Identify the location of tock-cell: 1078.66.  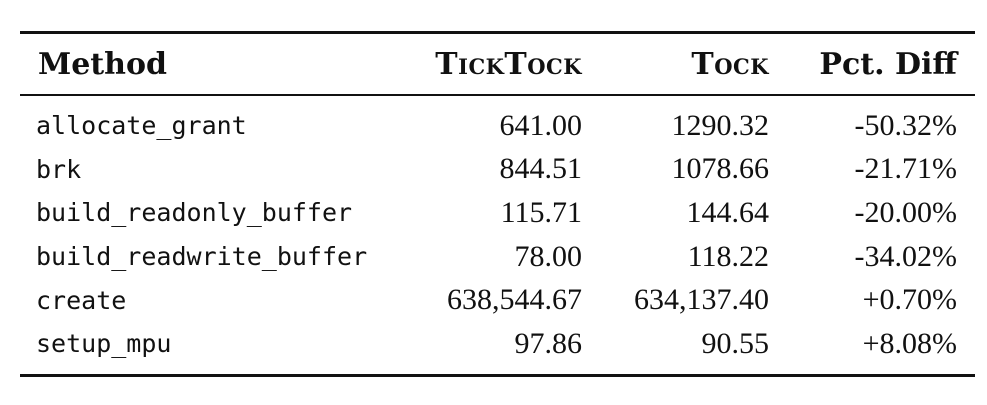
(720, 169).